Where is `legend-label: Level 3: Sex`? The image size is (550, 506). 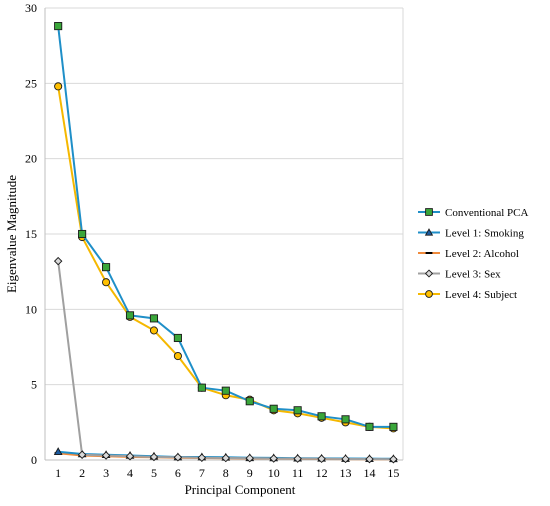
legend-label: Level 3: Sex is located at coordinates (473, 275).